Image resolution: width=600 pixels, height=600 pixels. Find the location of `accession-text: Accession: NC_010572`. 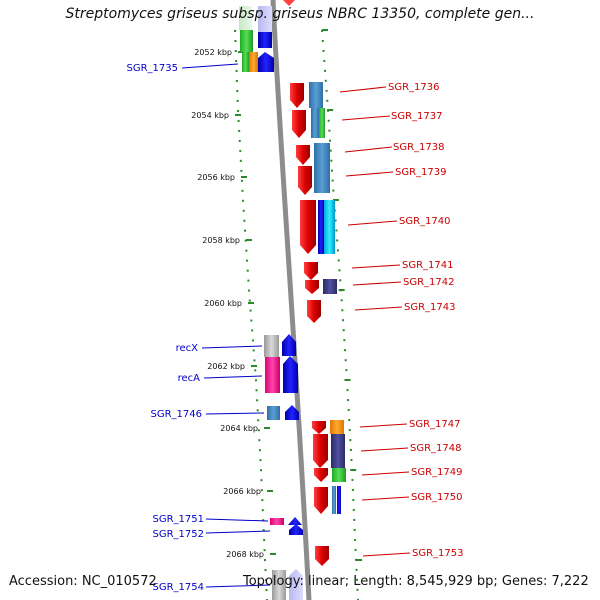

accession-text: Accession: NC_010572 is located at coordinates (83, 581).